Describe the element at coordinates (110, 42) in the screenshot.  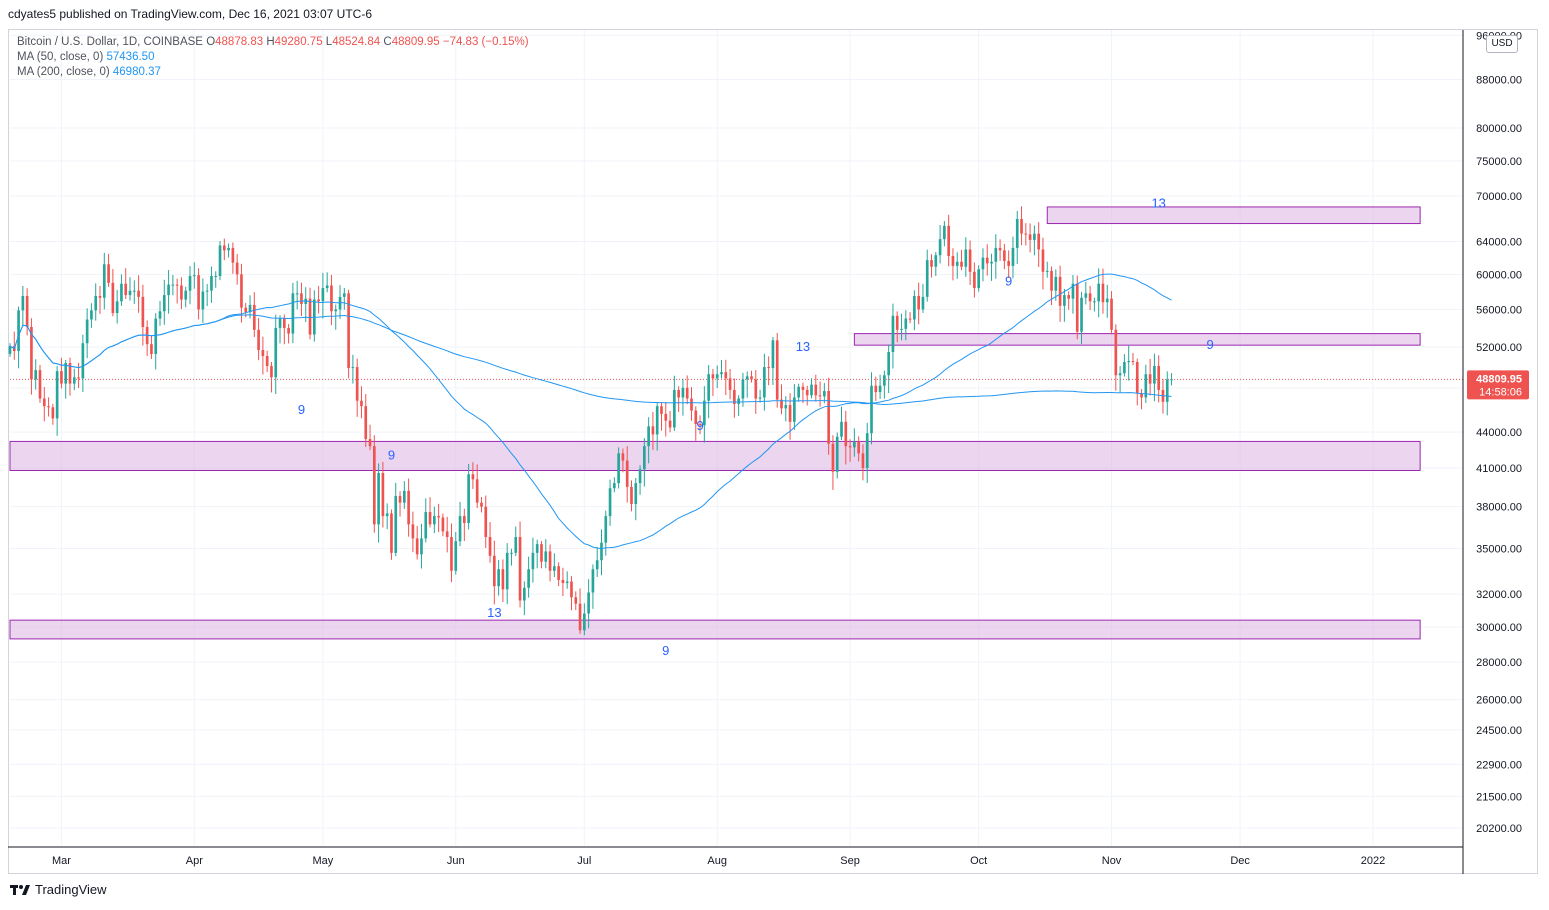
I see `symbol-title: Bitcoin / U.S. Dollar, 1D, COINBASE` at that location.